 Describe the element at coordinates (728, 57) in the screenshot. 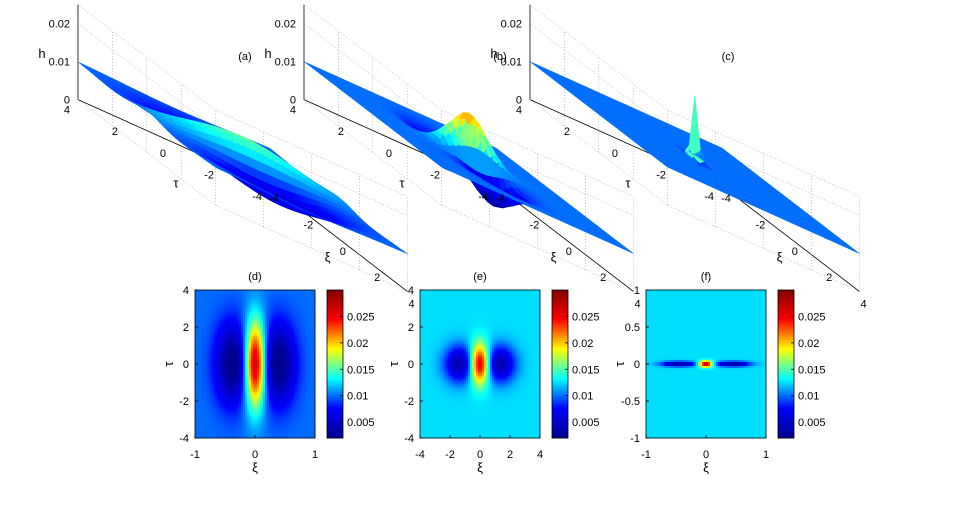

I see `panel-title-c: (c)` at that location.